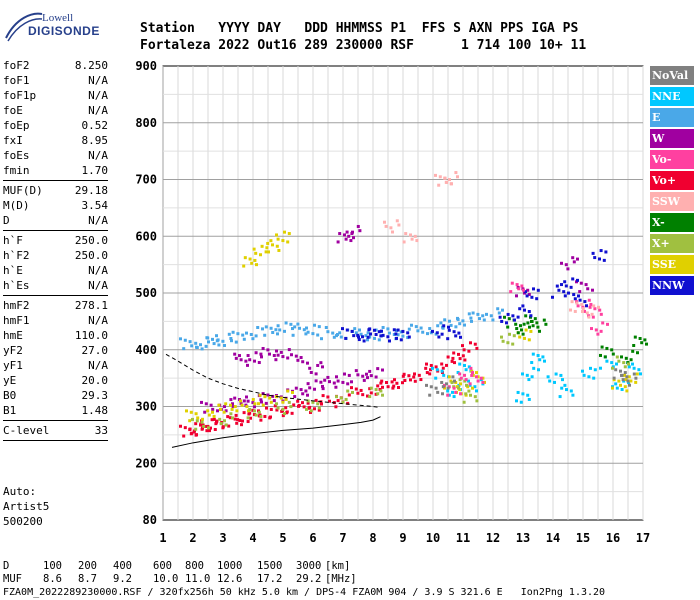 This screenshot has height=600, width=700. Describe the element at coordinates (13, 110) in the screenshot. I see `param-name: foE` at that location.